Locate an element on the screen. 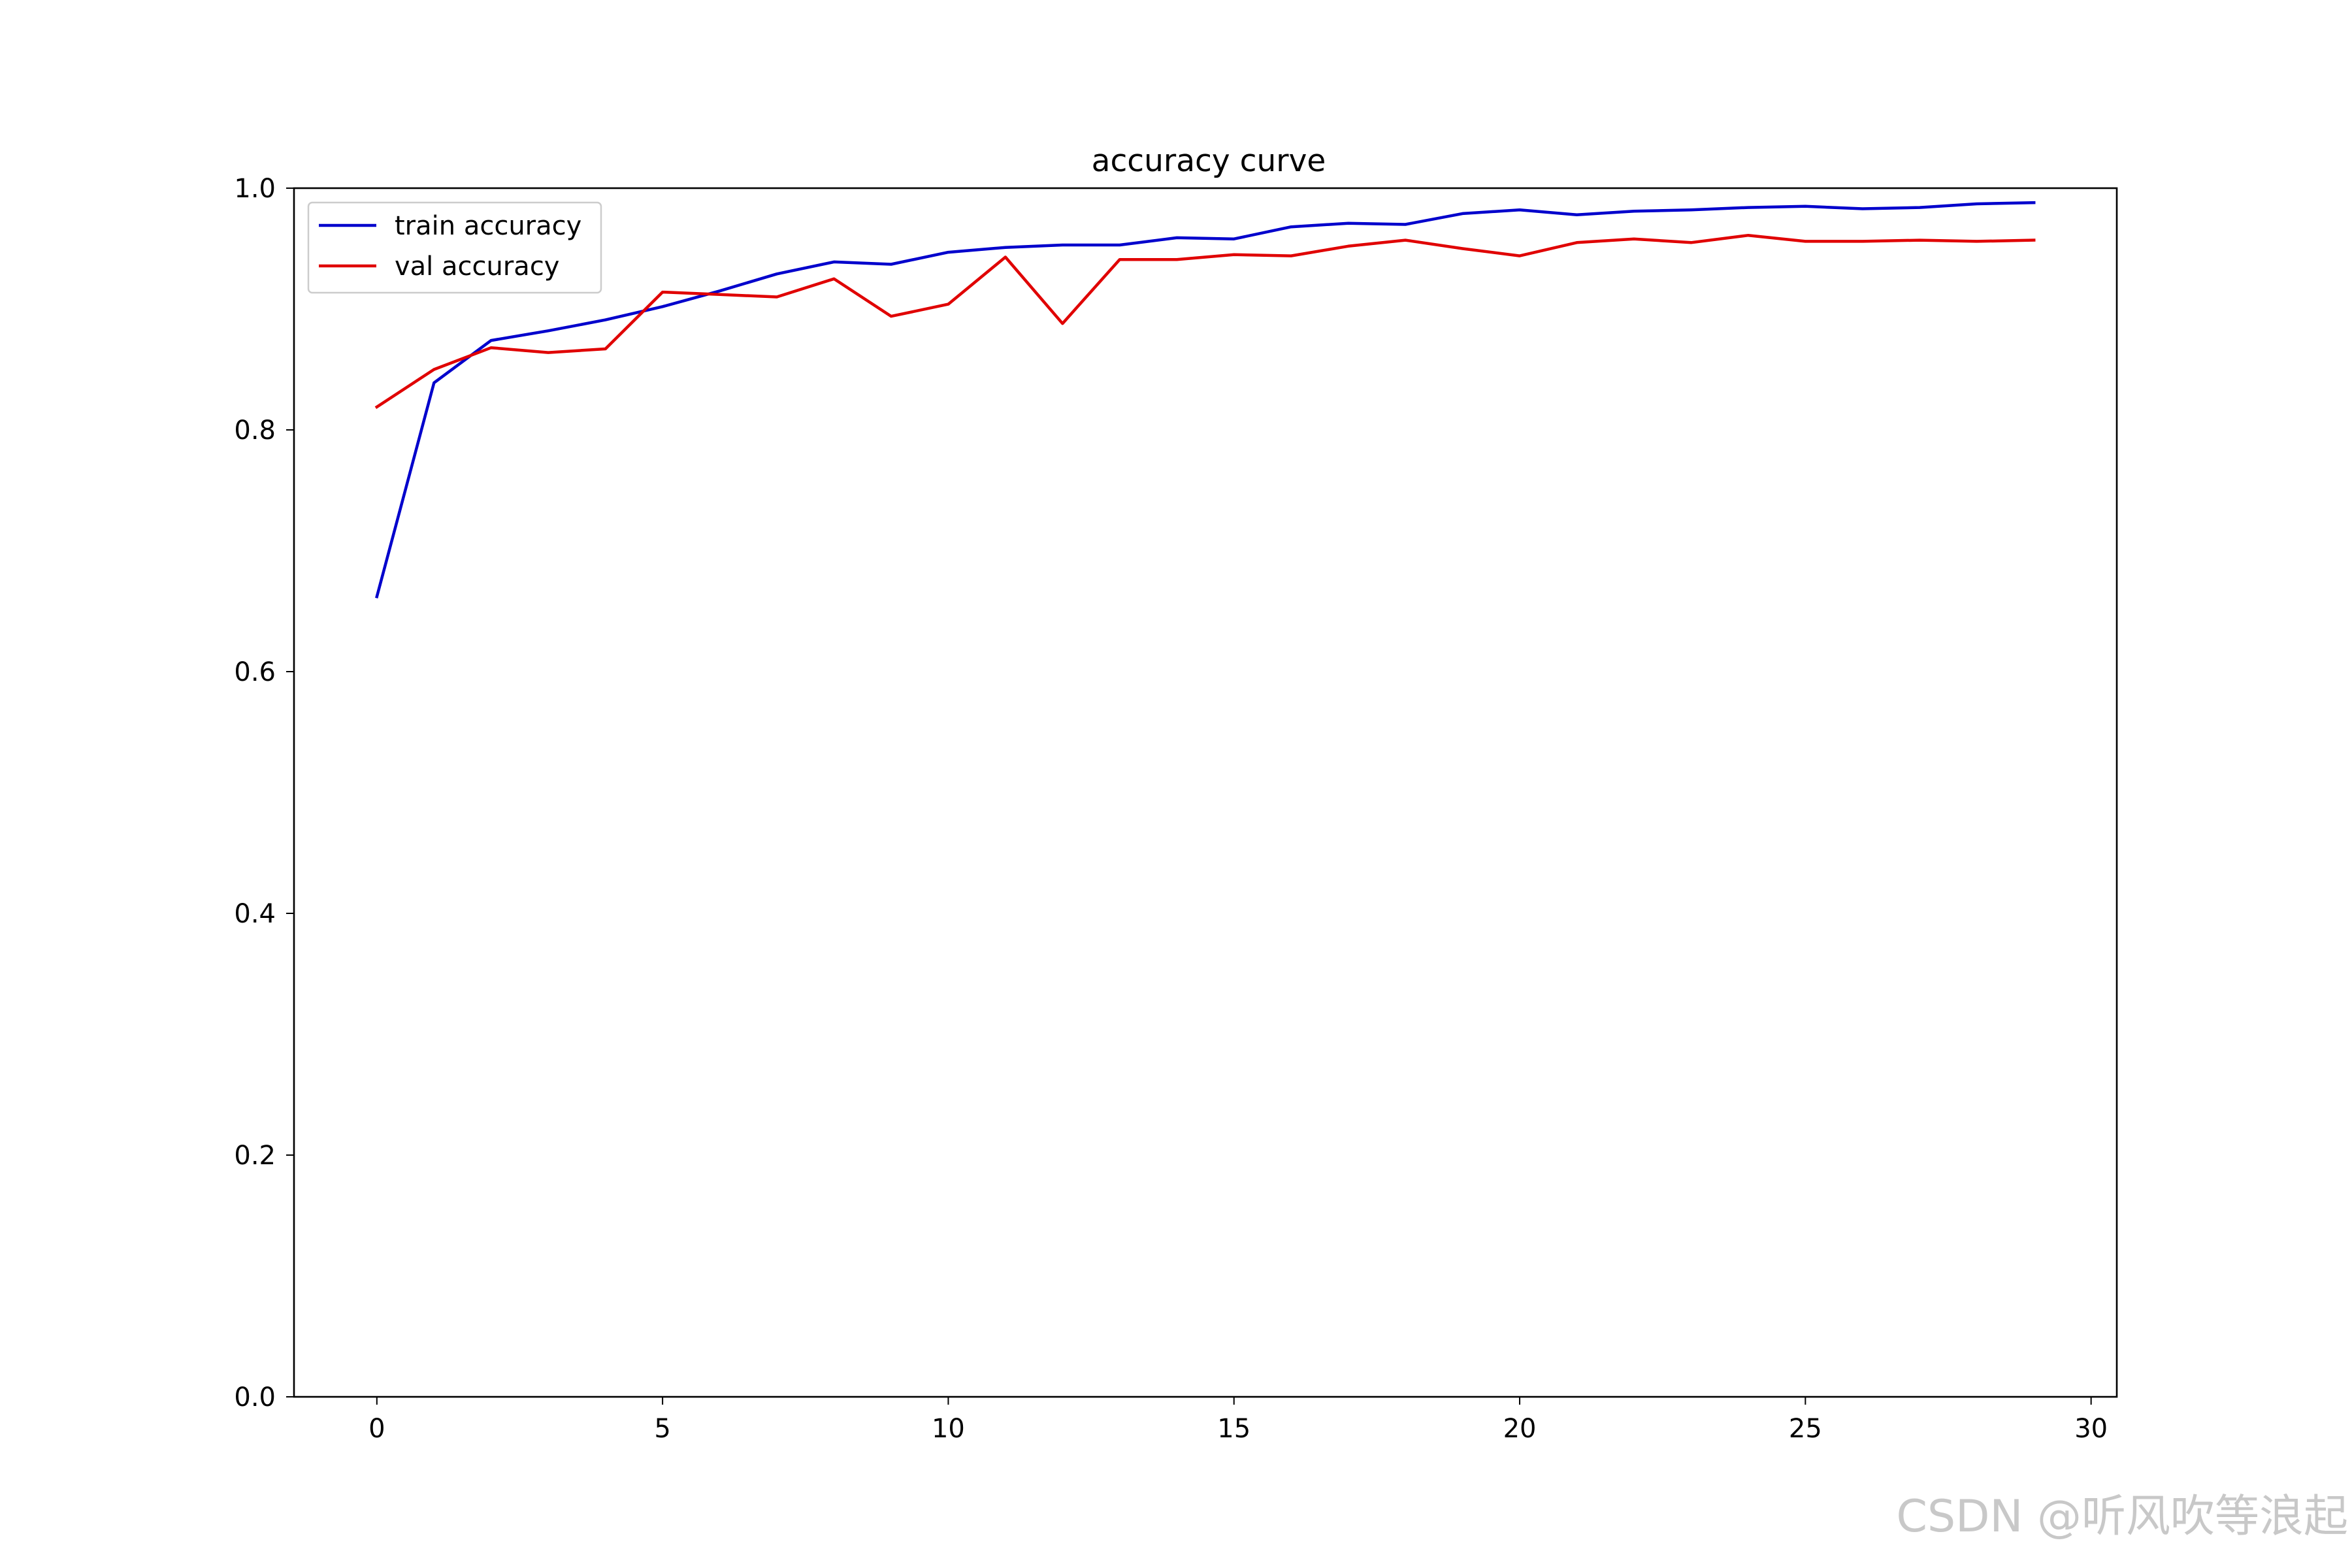 The image size is (2352, 1568). y-tick-label: 0.4 is located at coordinates (255, 914).